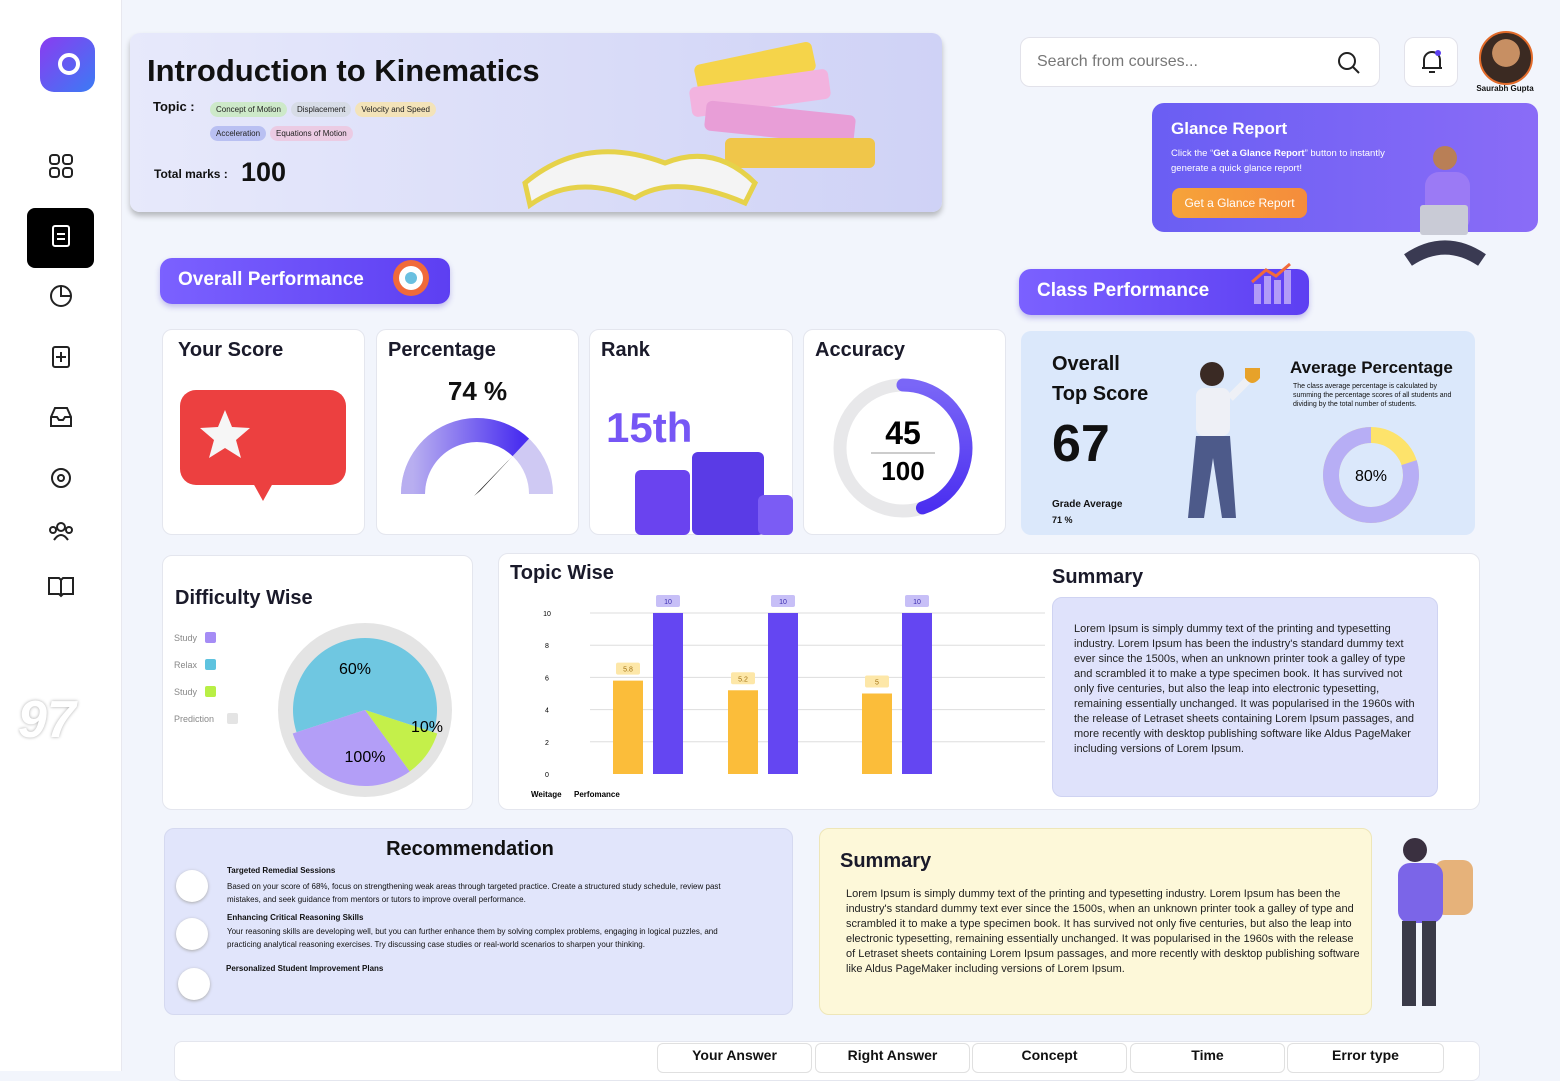  Describe the element at coordinates (892, 1058) in the screenshot. I see `column-header: Right Answer` at that location.